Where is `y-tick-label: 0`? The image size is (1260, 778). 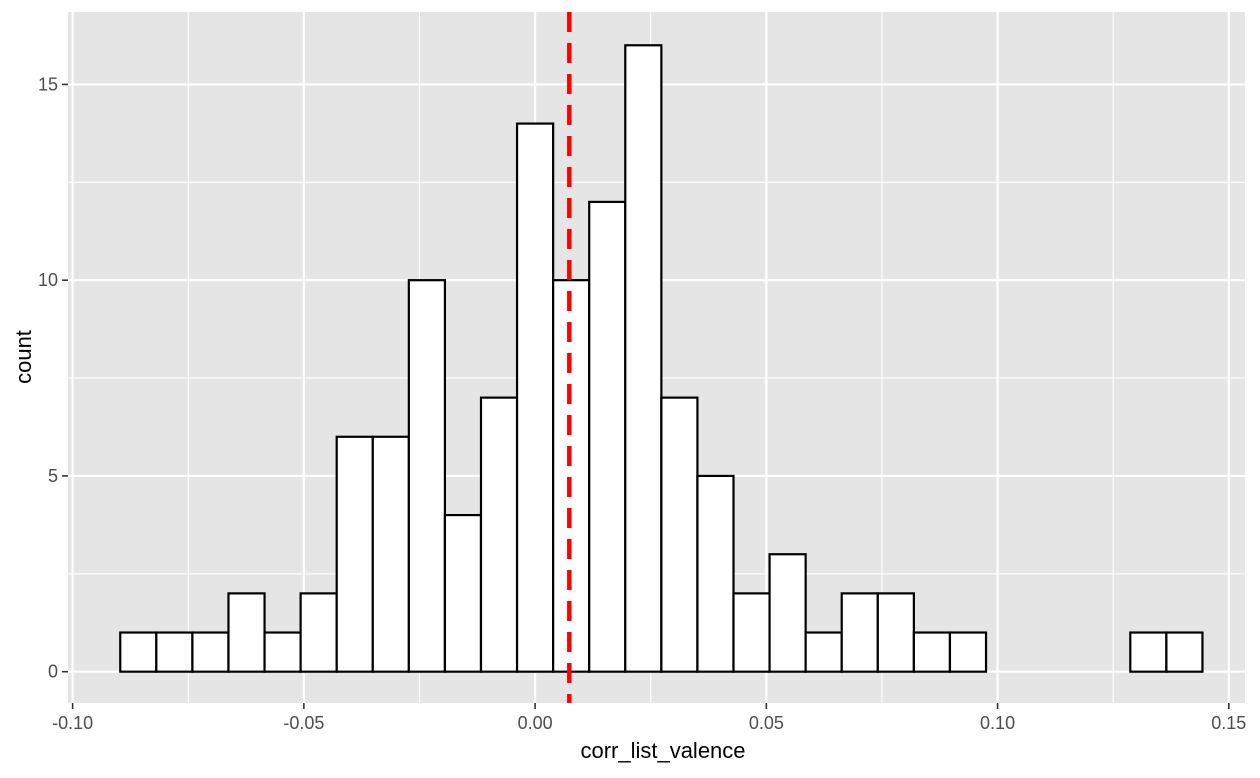
y-tick-label: 0 is located at coordinates (53, 672).